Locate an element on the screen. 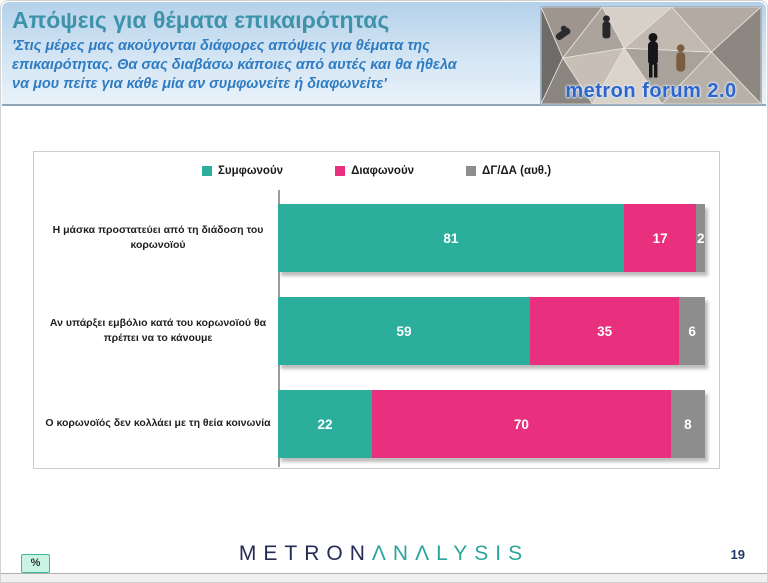 The image size is (768, 583). bar-value: 81 is located at coordinates (451, 238).